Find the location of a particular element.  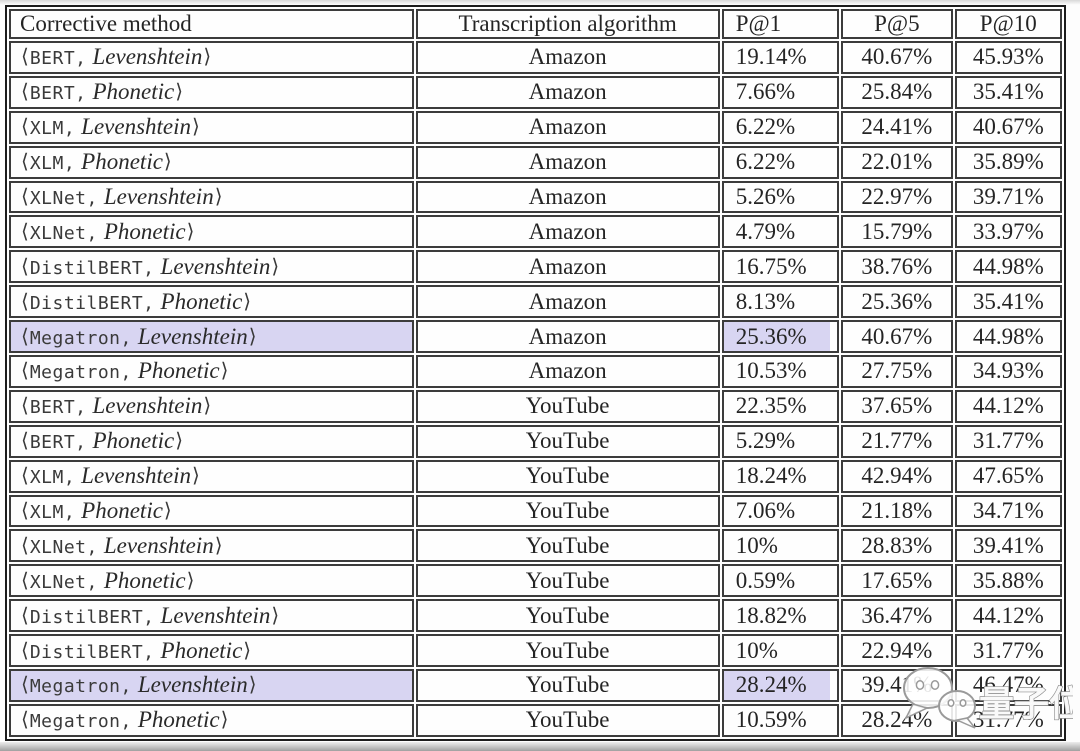

p10-cell: 46.47% is located at coordinates (1008, 685).